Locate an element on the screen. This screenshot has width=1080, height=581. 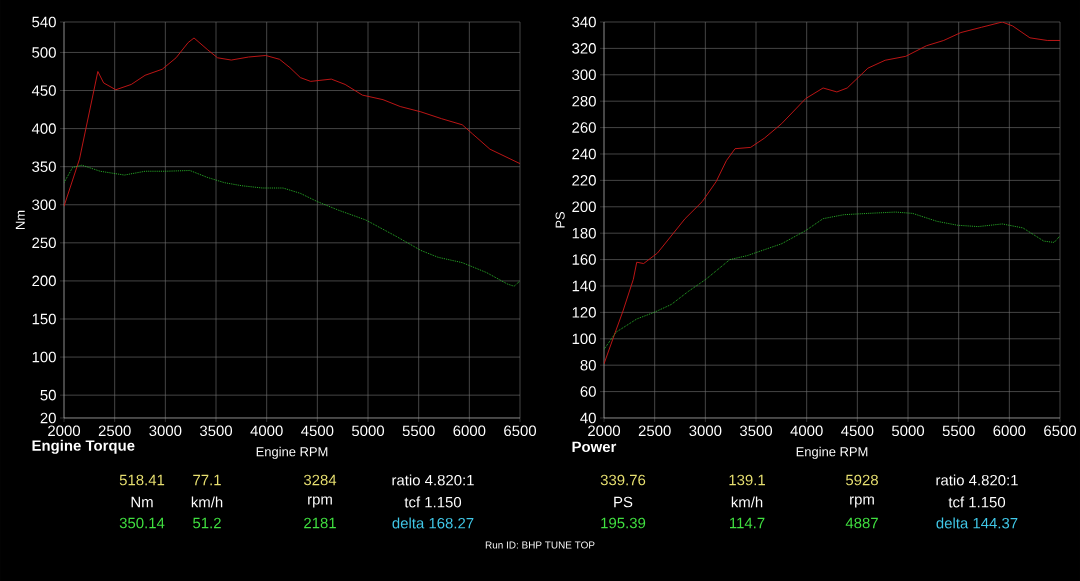
text: 51.2 is located at coordinates (207, 523).